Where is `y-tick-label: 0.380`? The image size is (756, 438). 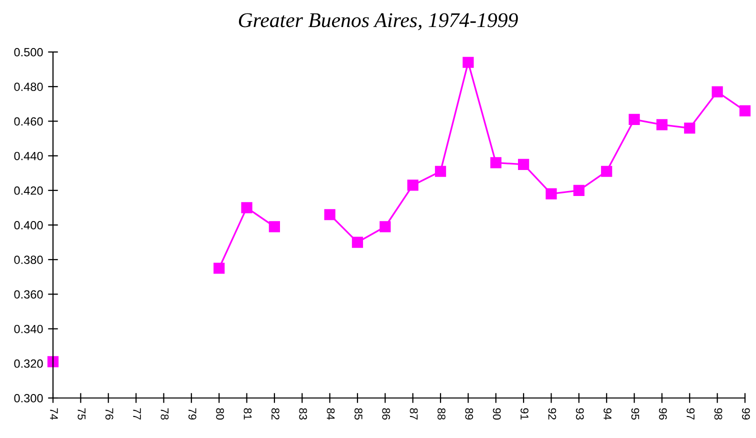
y-tick-label: 0.380 is located at coordinates (28, 260).